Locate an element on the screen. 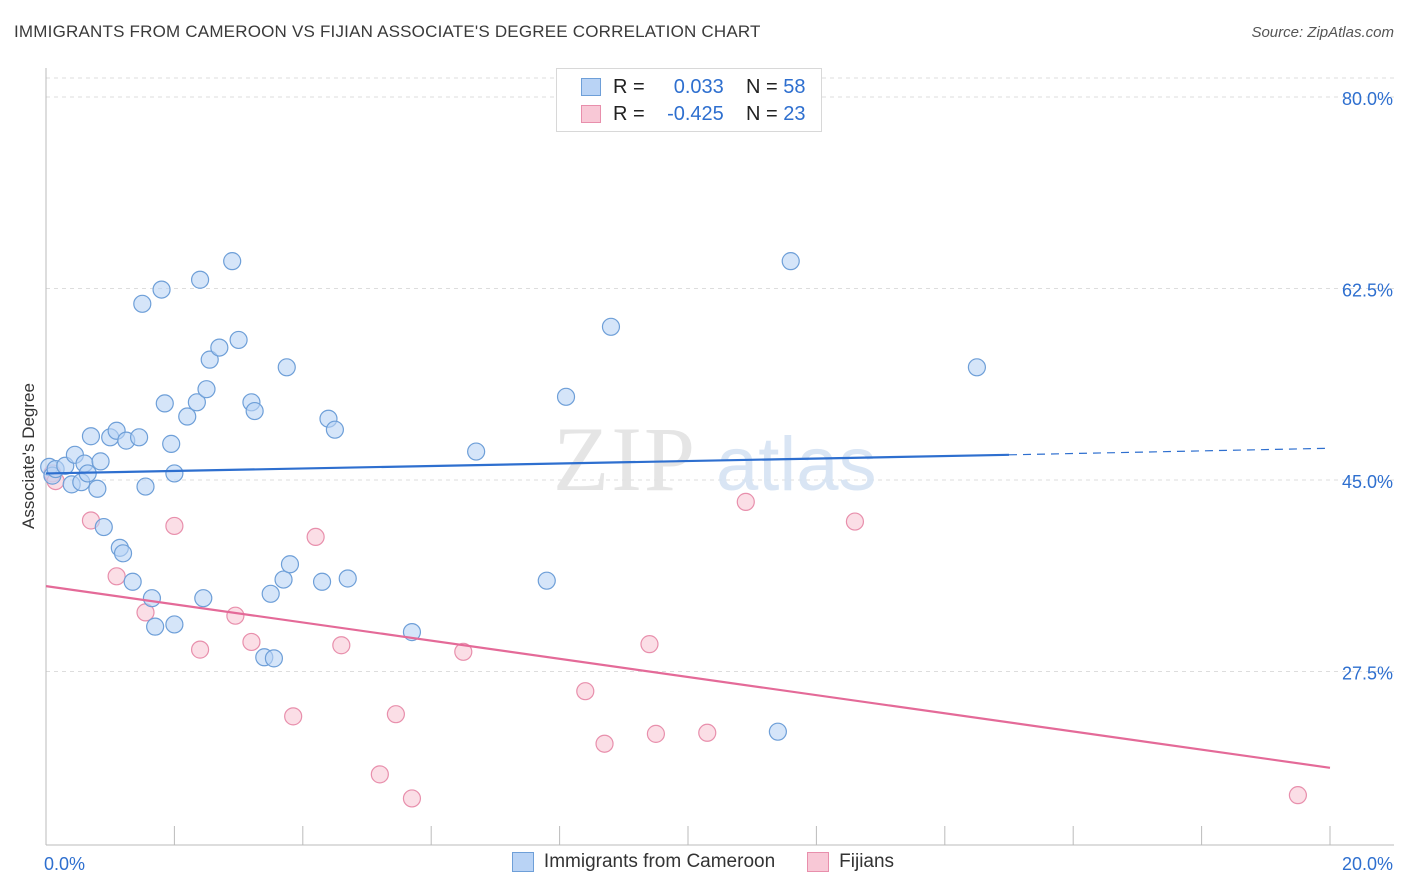  r-value: 0.033 is located at coordinates (698, 86).